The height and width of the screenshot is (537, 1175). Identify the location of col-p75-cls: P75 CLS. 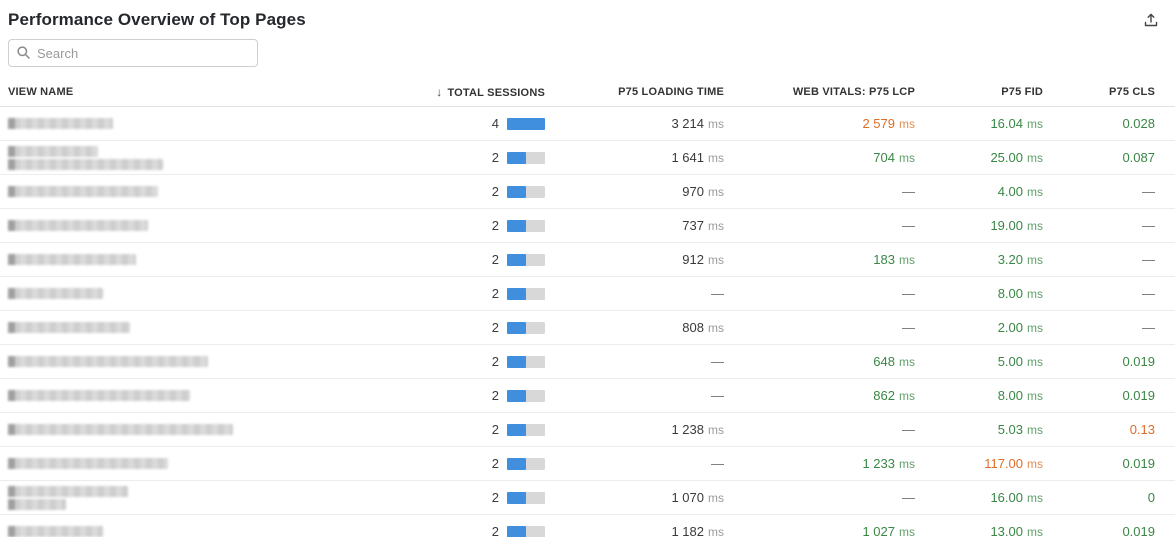
(1131, 92).